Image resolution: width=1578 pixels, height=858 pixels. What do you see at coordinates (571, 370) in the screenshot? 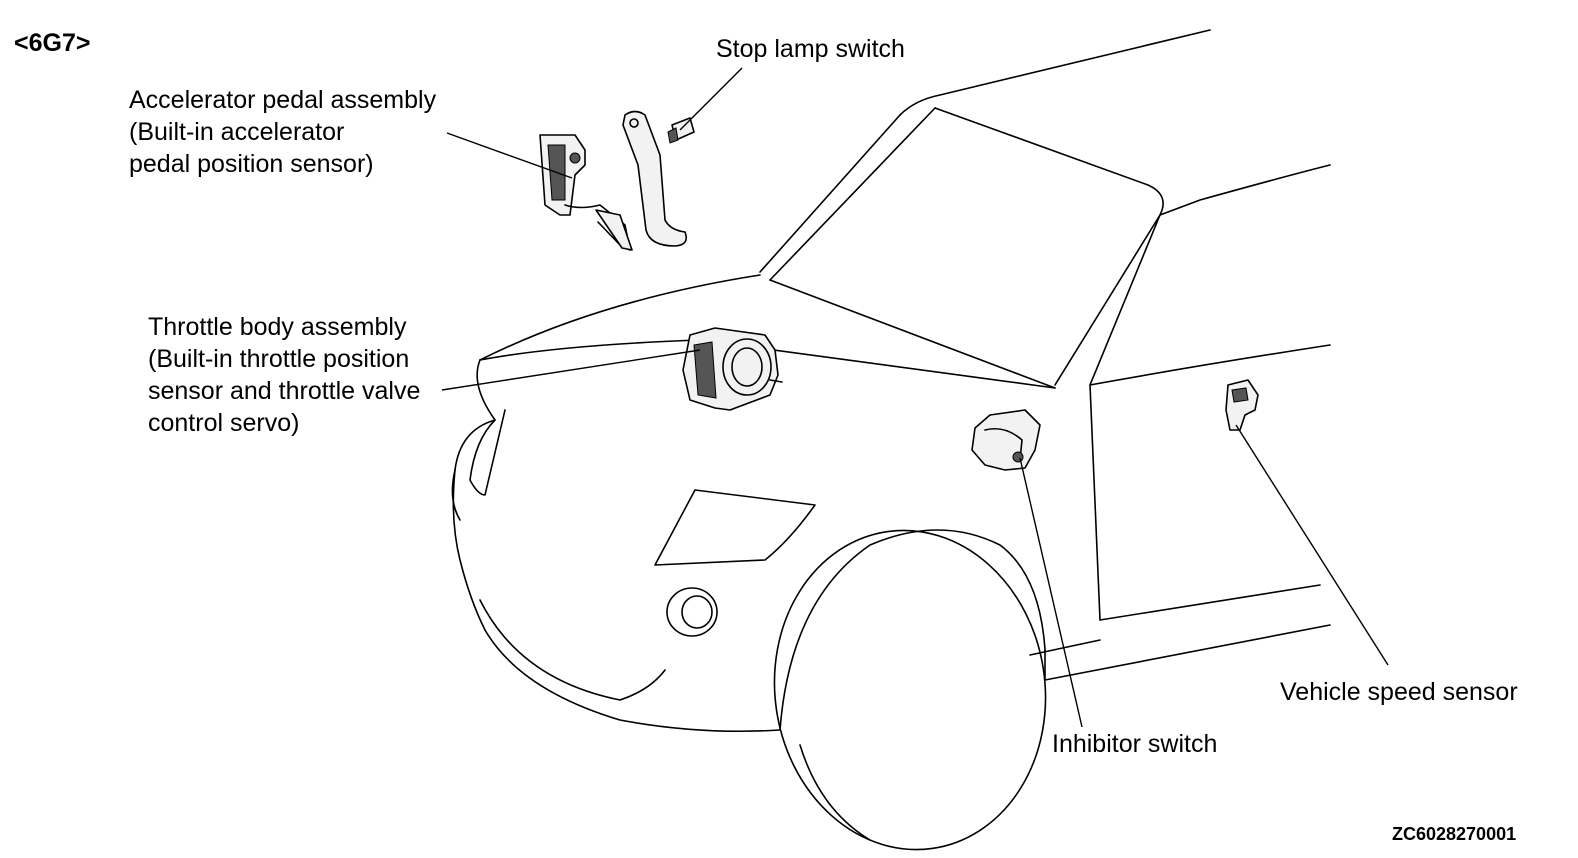
I see `leader-throttle-body` at bounding box center [571, 370].